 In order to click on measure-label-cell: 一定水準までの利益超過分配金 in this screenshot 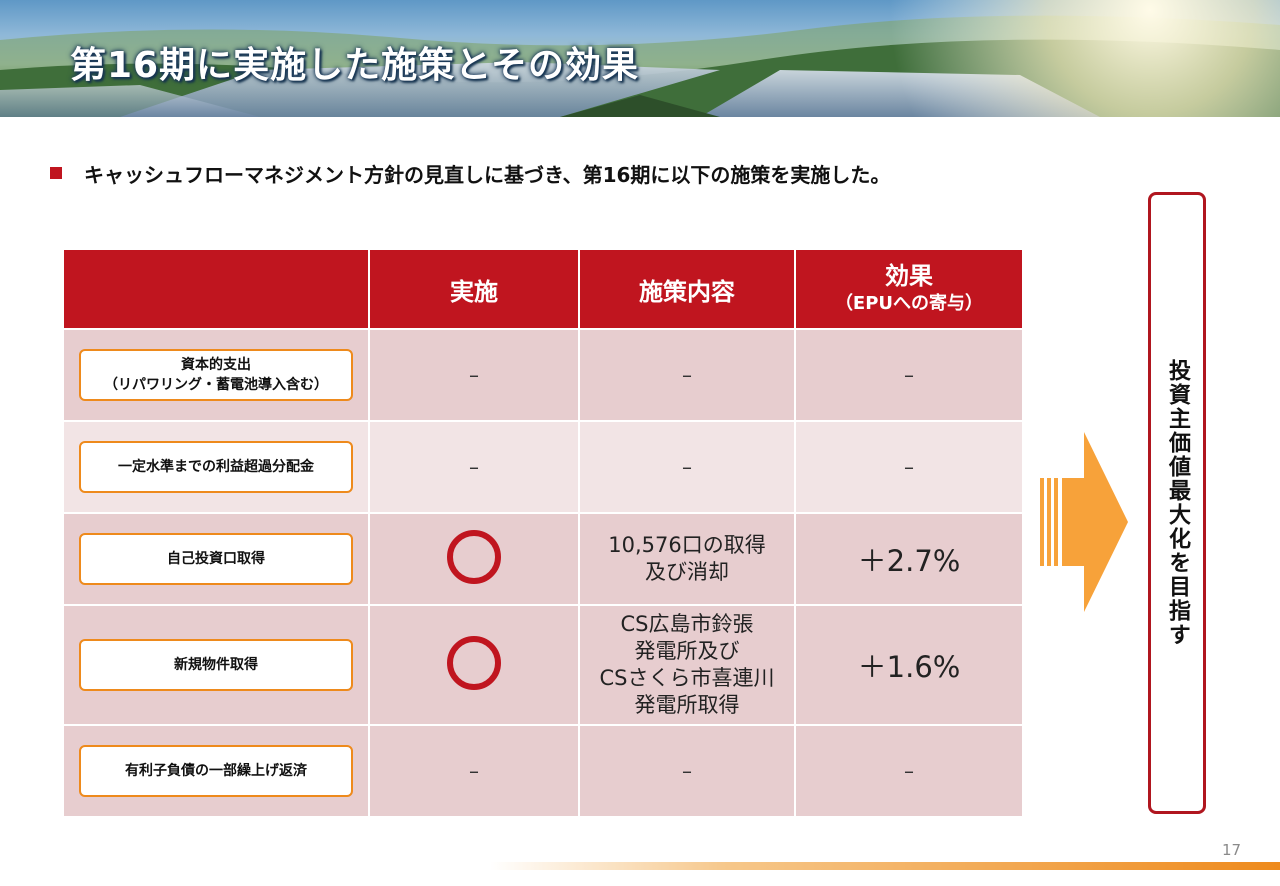, I will do `click(216, 467)`.